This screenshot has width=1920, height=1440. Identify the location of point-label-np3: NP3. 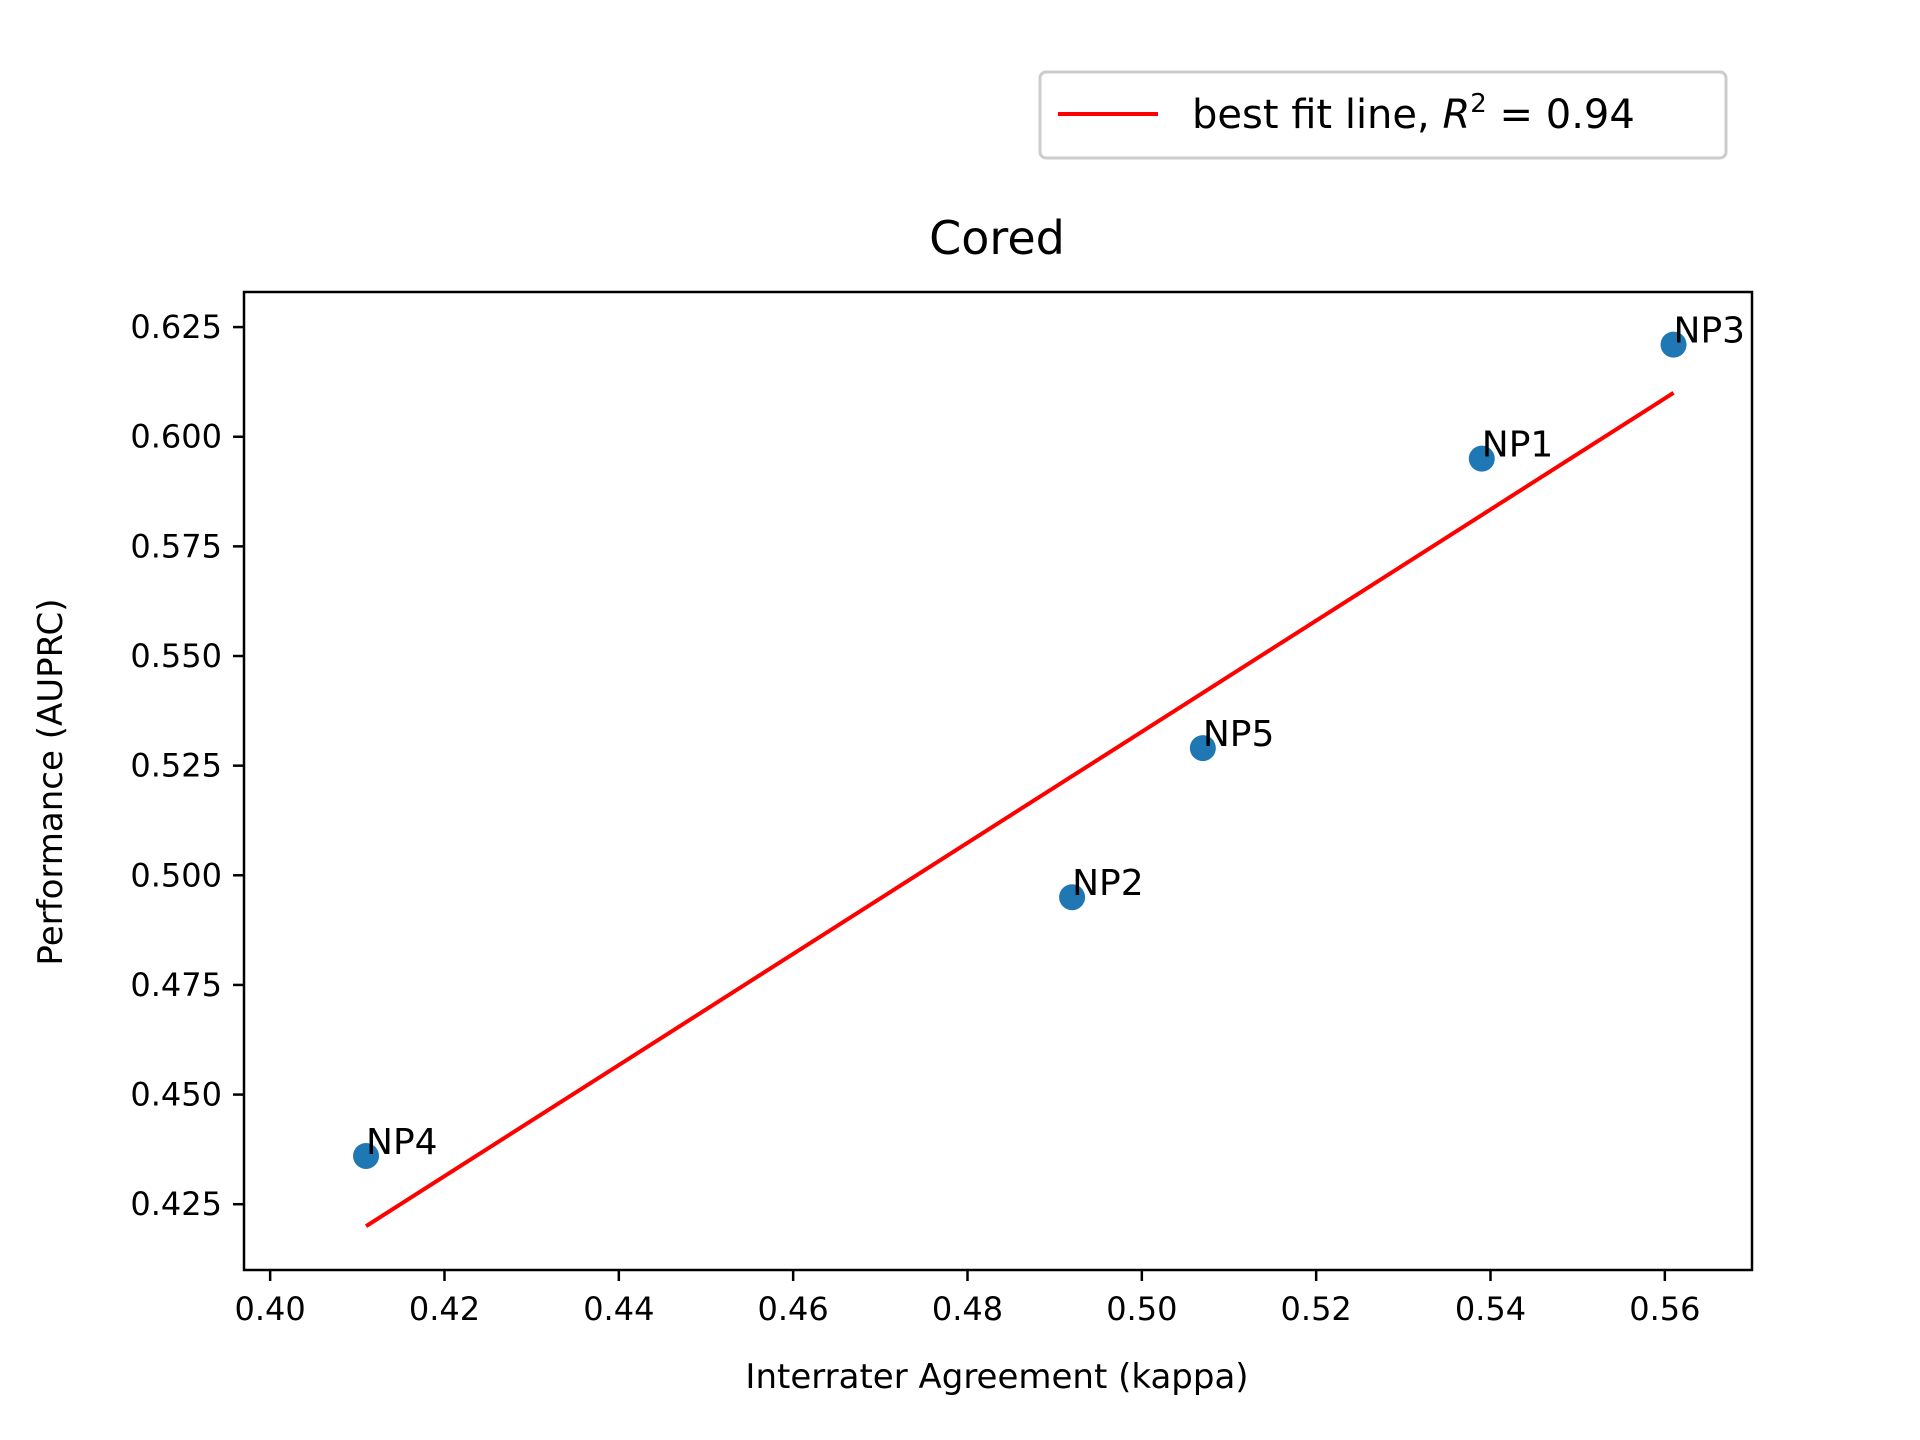
(1710, 331).